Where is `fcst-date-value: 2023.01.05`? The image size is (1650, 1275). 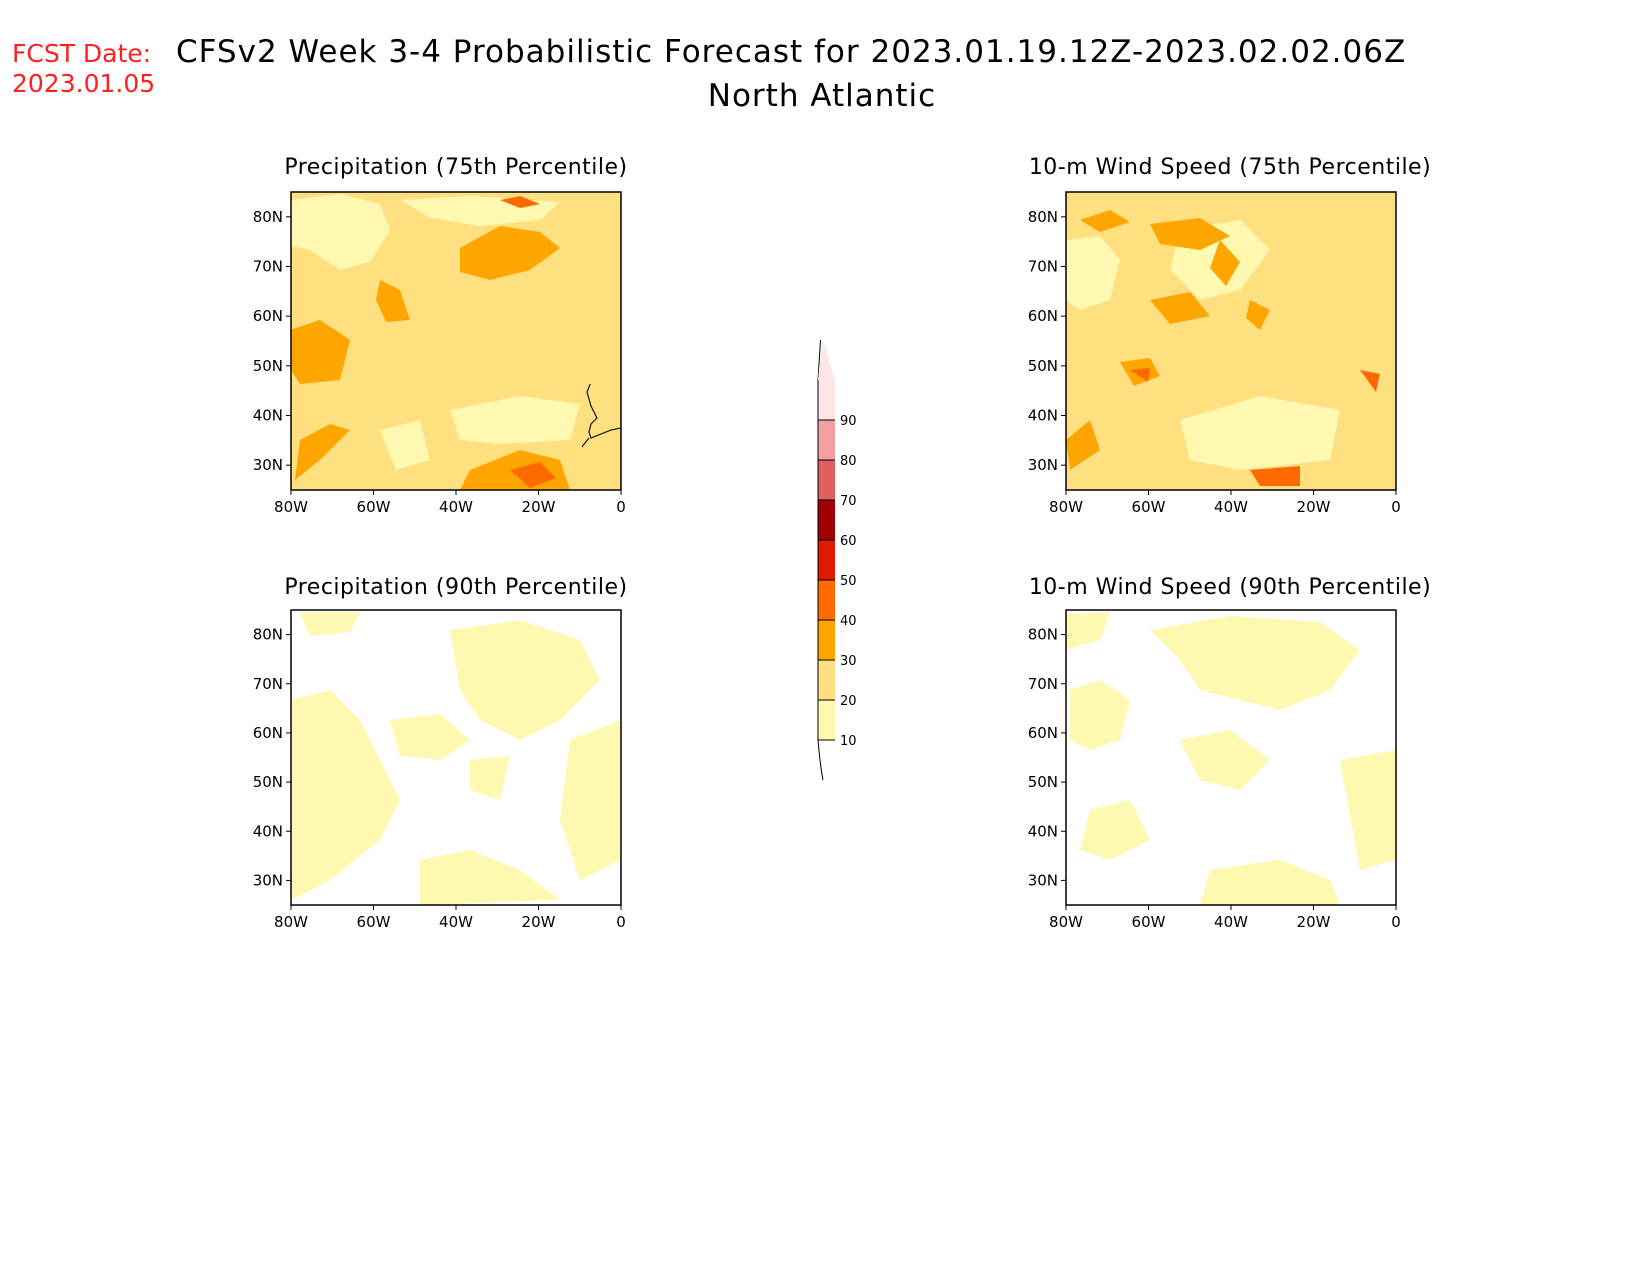
fcst-date-value: 2023.01.05 is located at coordinates (83, 83).